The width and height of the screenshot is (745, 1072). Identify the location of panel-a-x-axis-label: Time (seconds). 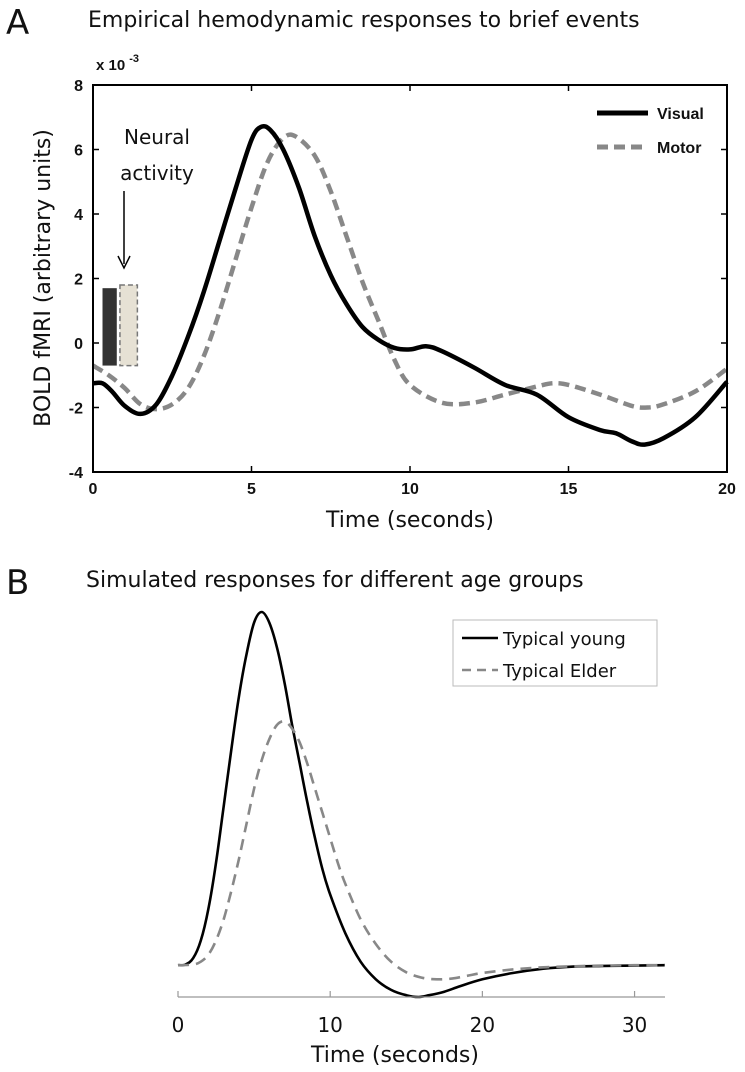
(409, 520).